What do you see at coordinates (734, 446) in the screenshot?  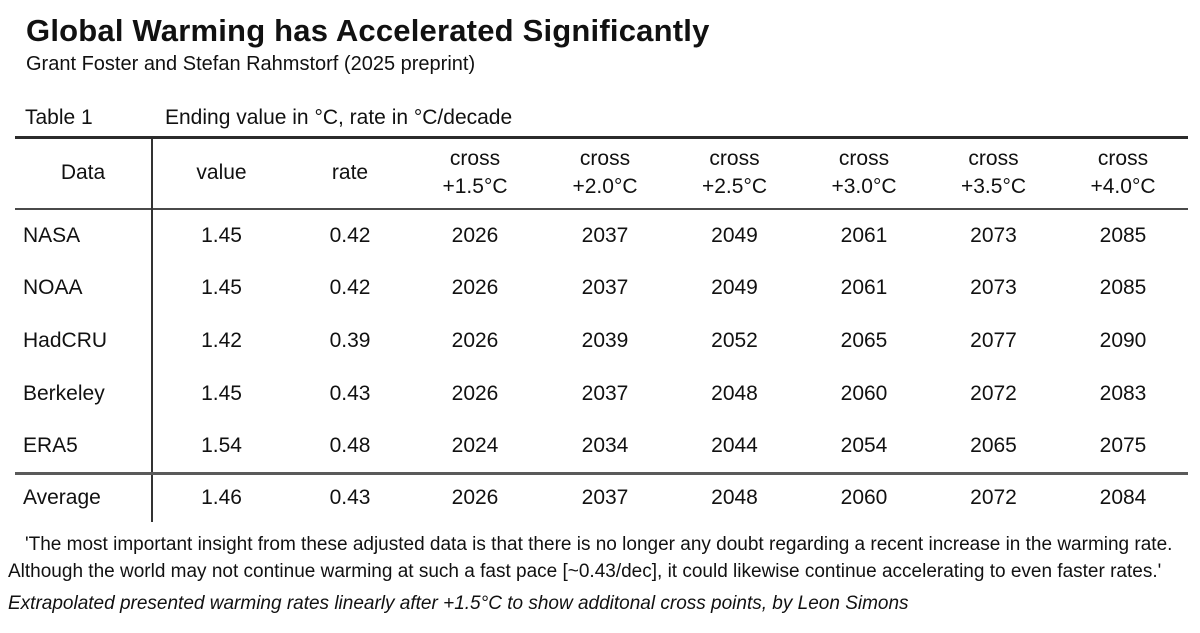 I see `table-cell: 2044` at bounding box center [734, 446].